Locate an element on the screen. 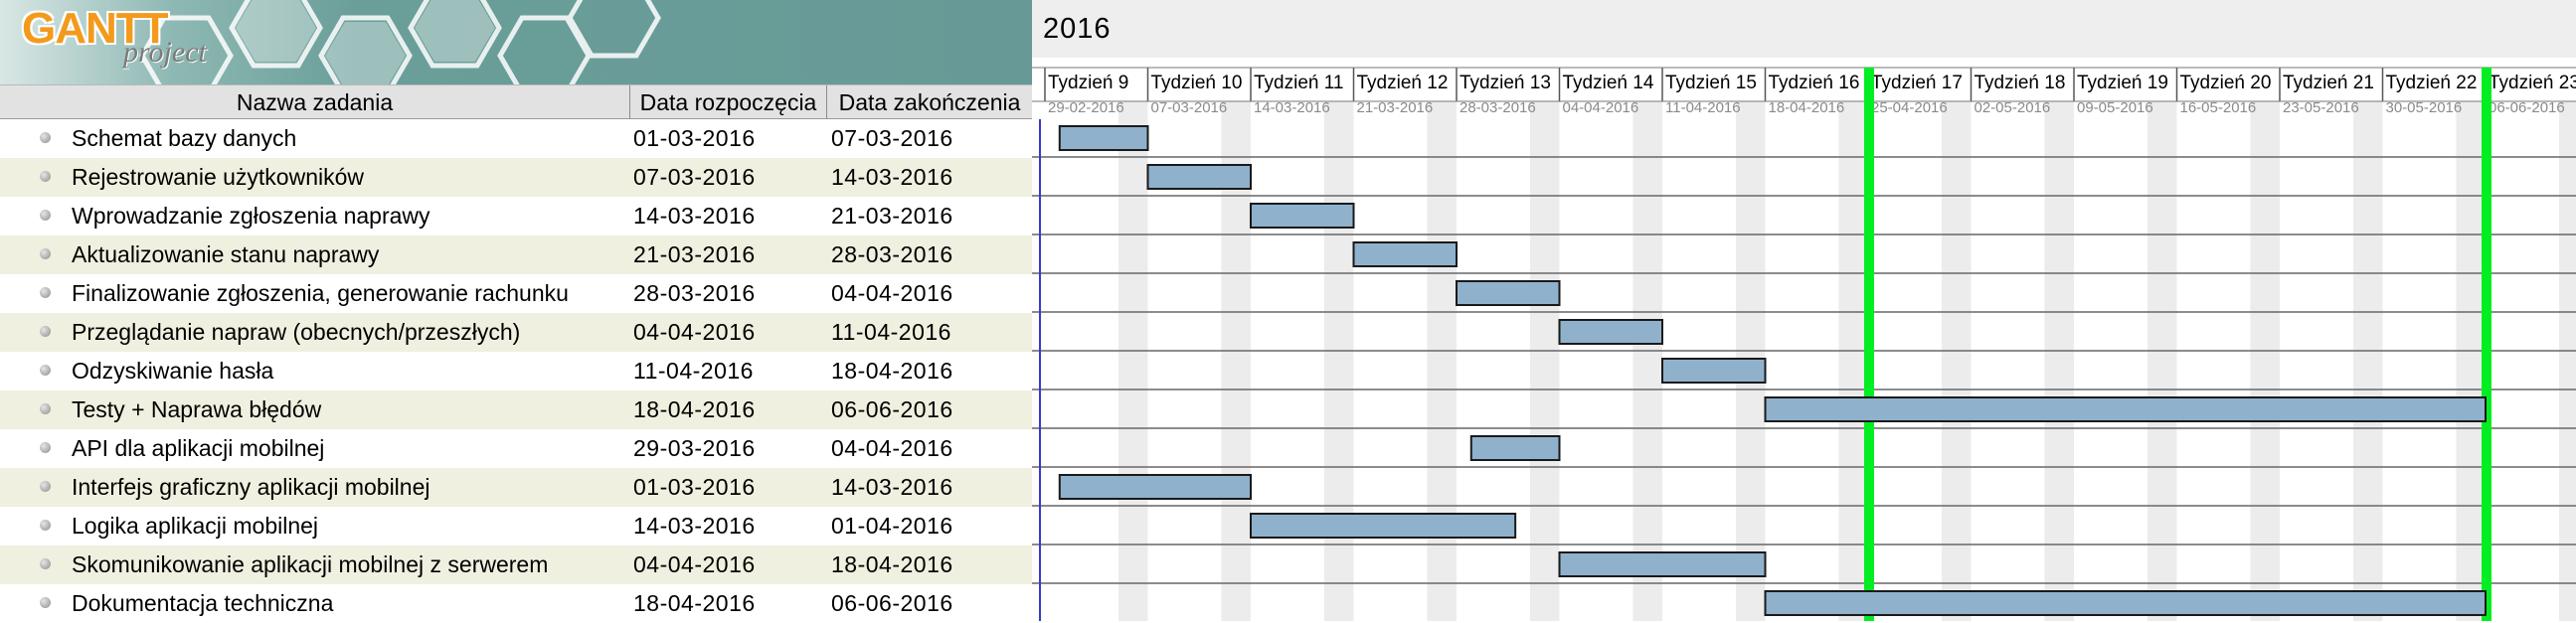 This screenshot has width=2576, height=623. week-date-label: 21-03-2016 is located at coordinates (1395, 107).